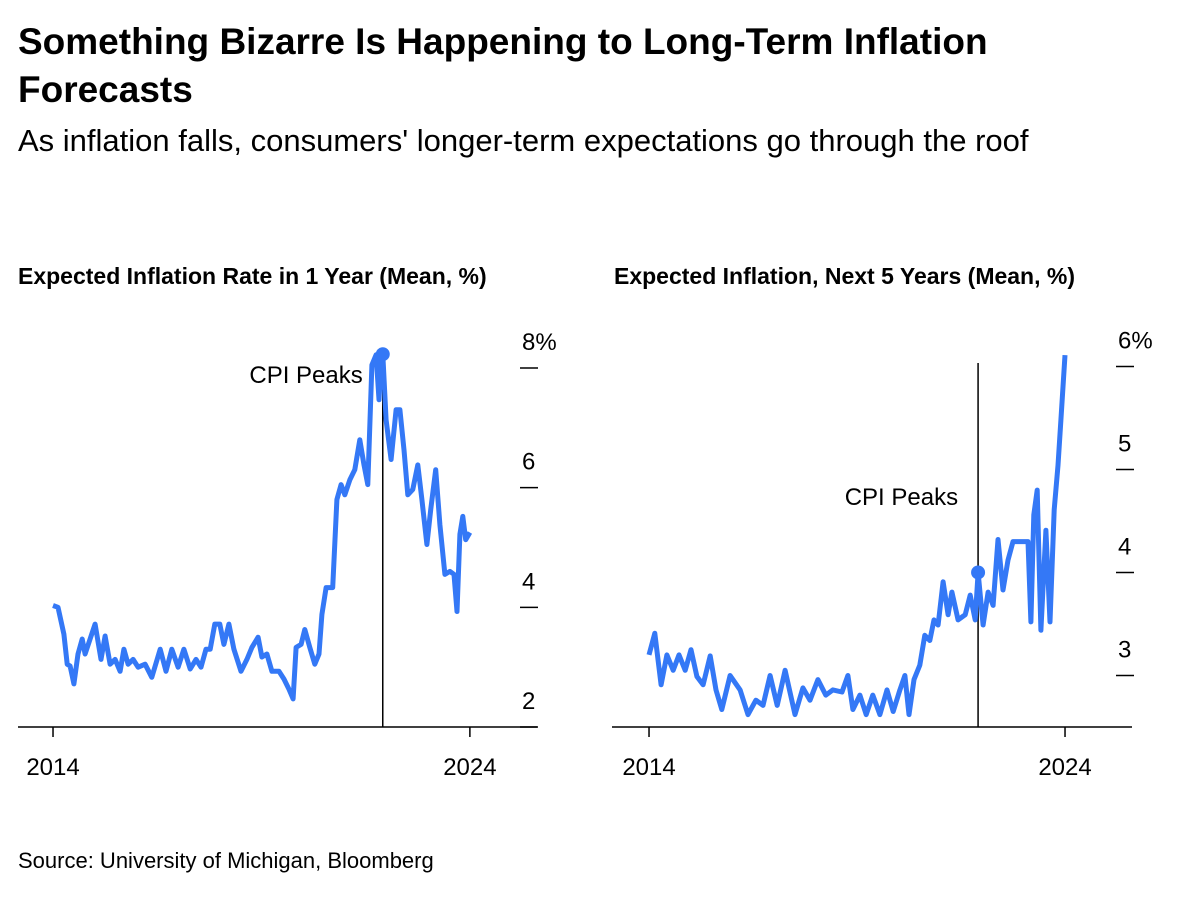 The height and width of the screenshot is (898, 1192). I want to click on y-tick-label: 2, so click(528, 701).